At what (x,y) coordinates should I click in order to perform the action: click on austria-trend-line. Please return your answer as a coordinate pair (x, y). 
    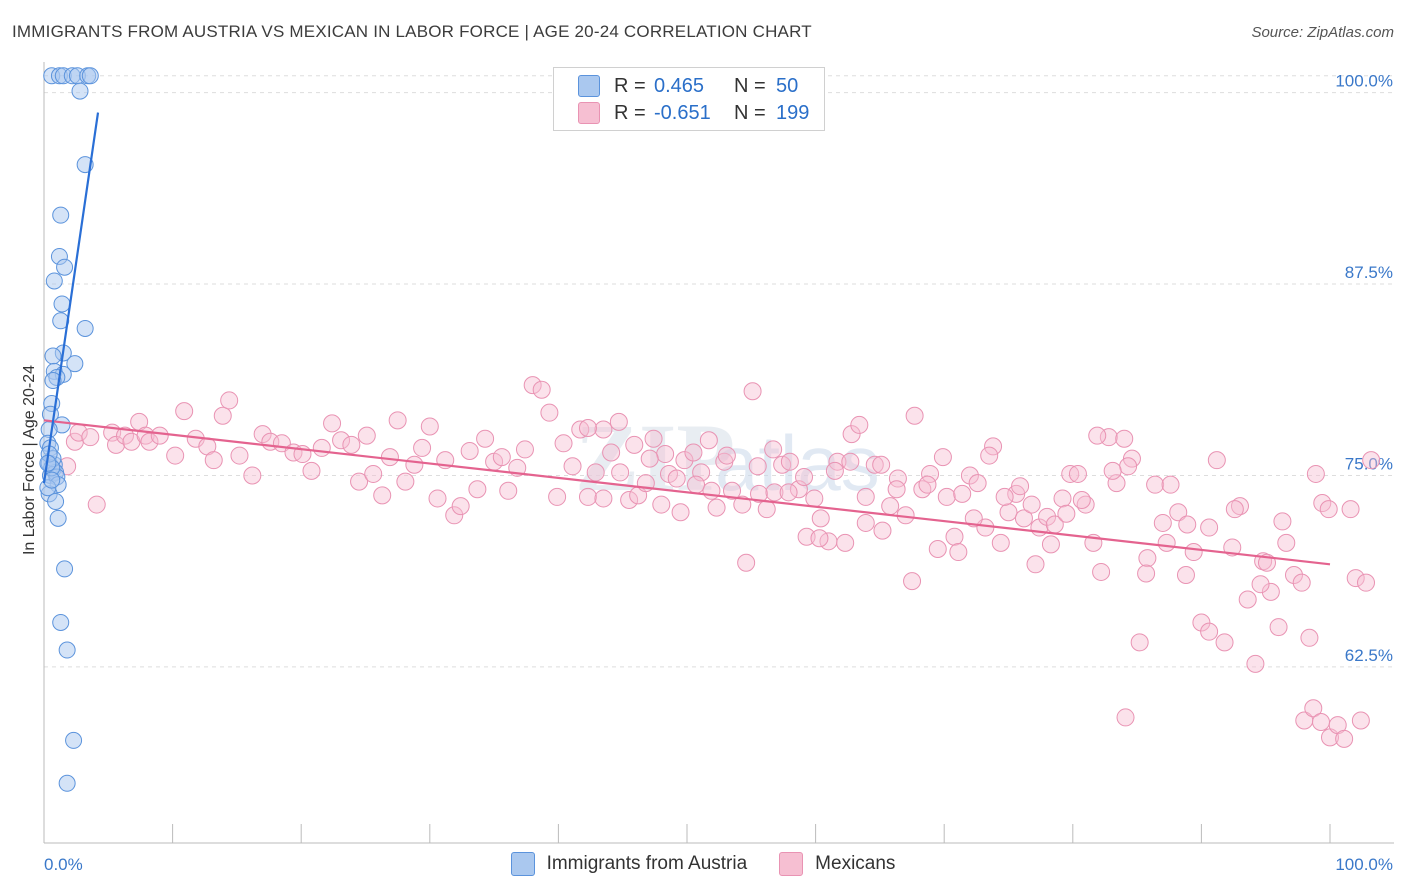
    Looking at the image, I should click on (71, 298).